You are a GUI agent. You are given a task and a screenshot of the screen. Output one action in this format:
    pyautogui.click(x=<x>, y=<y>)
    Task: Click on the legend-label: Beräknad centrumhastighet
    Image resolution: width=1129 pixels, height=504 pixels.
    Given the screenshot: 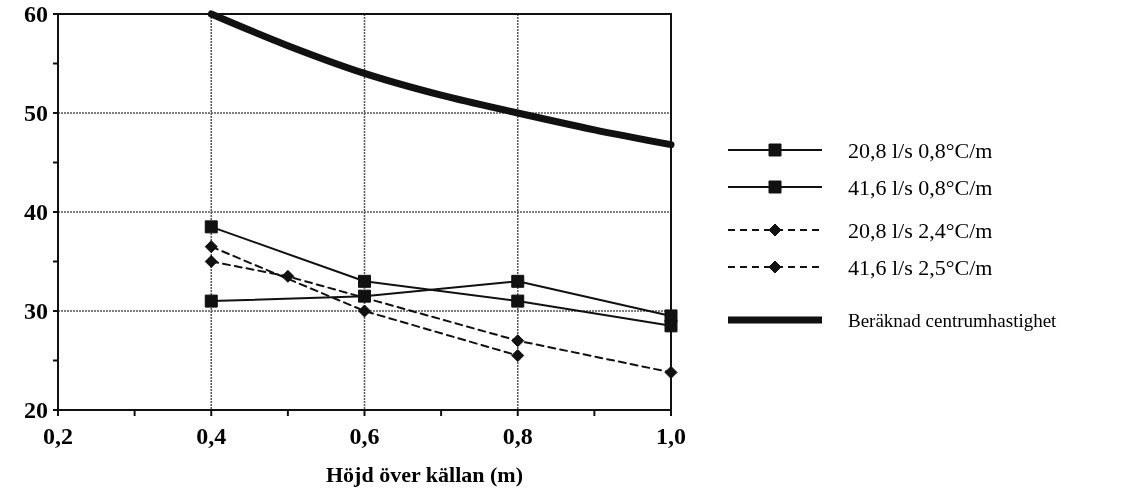 What is the action you would take?
    pyautogui.click(x=953, y=320)
    